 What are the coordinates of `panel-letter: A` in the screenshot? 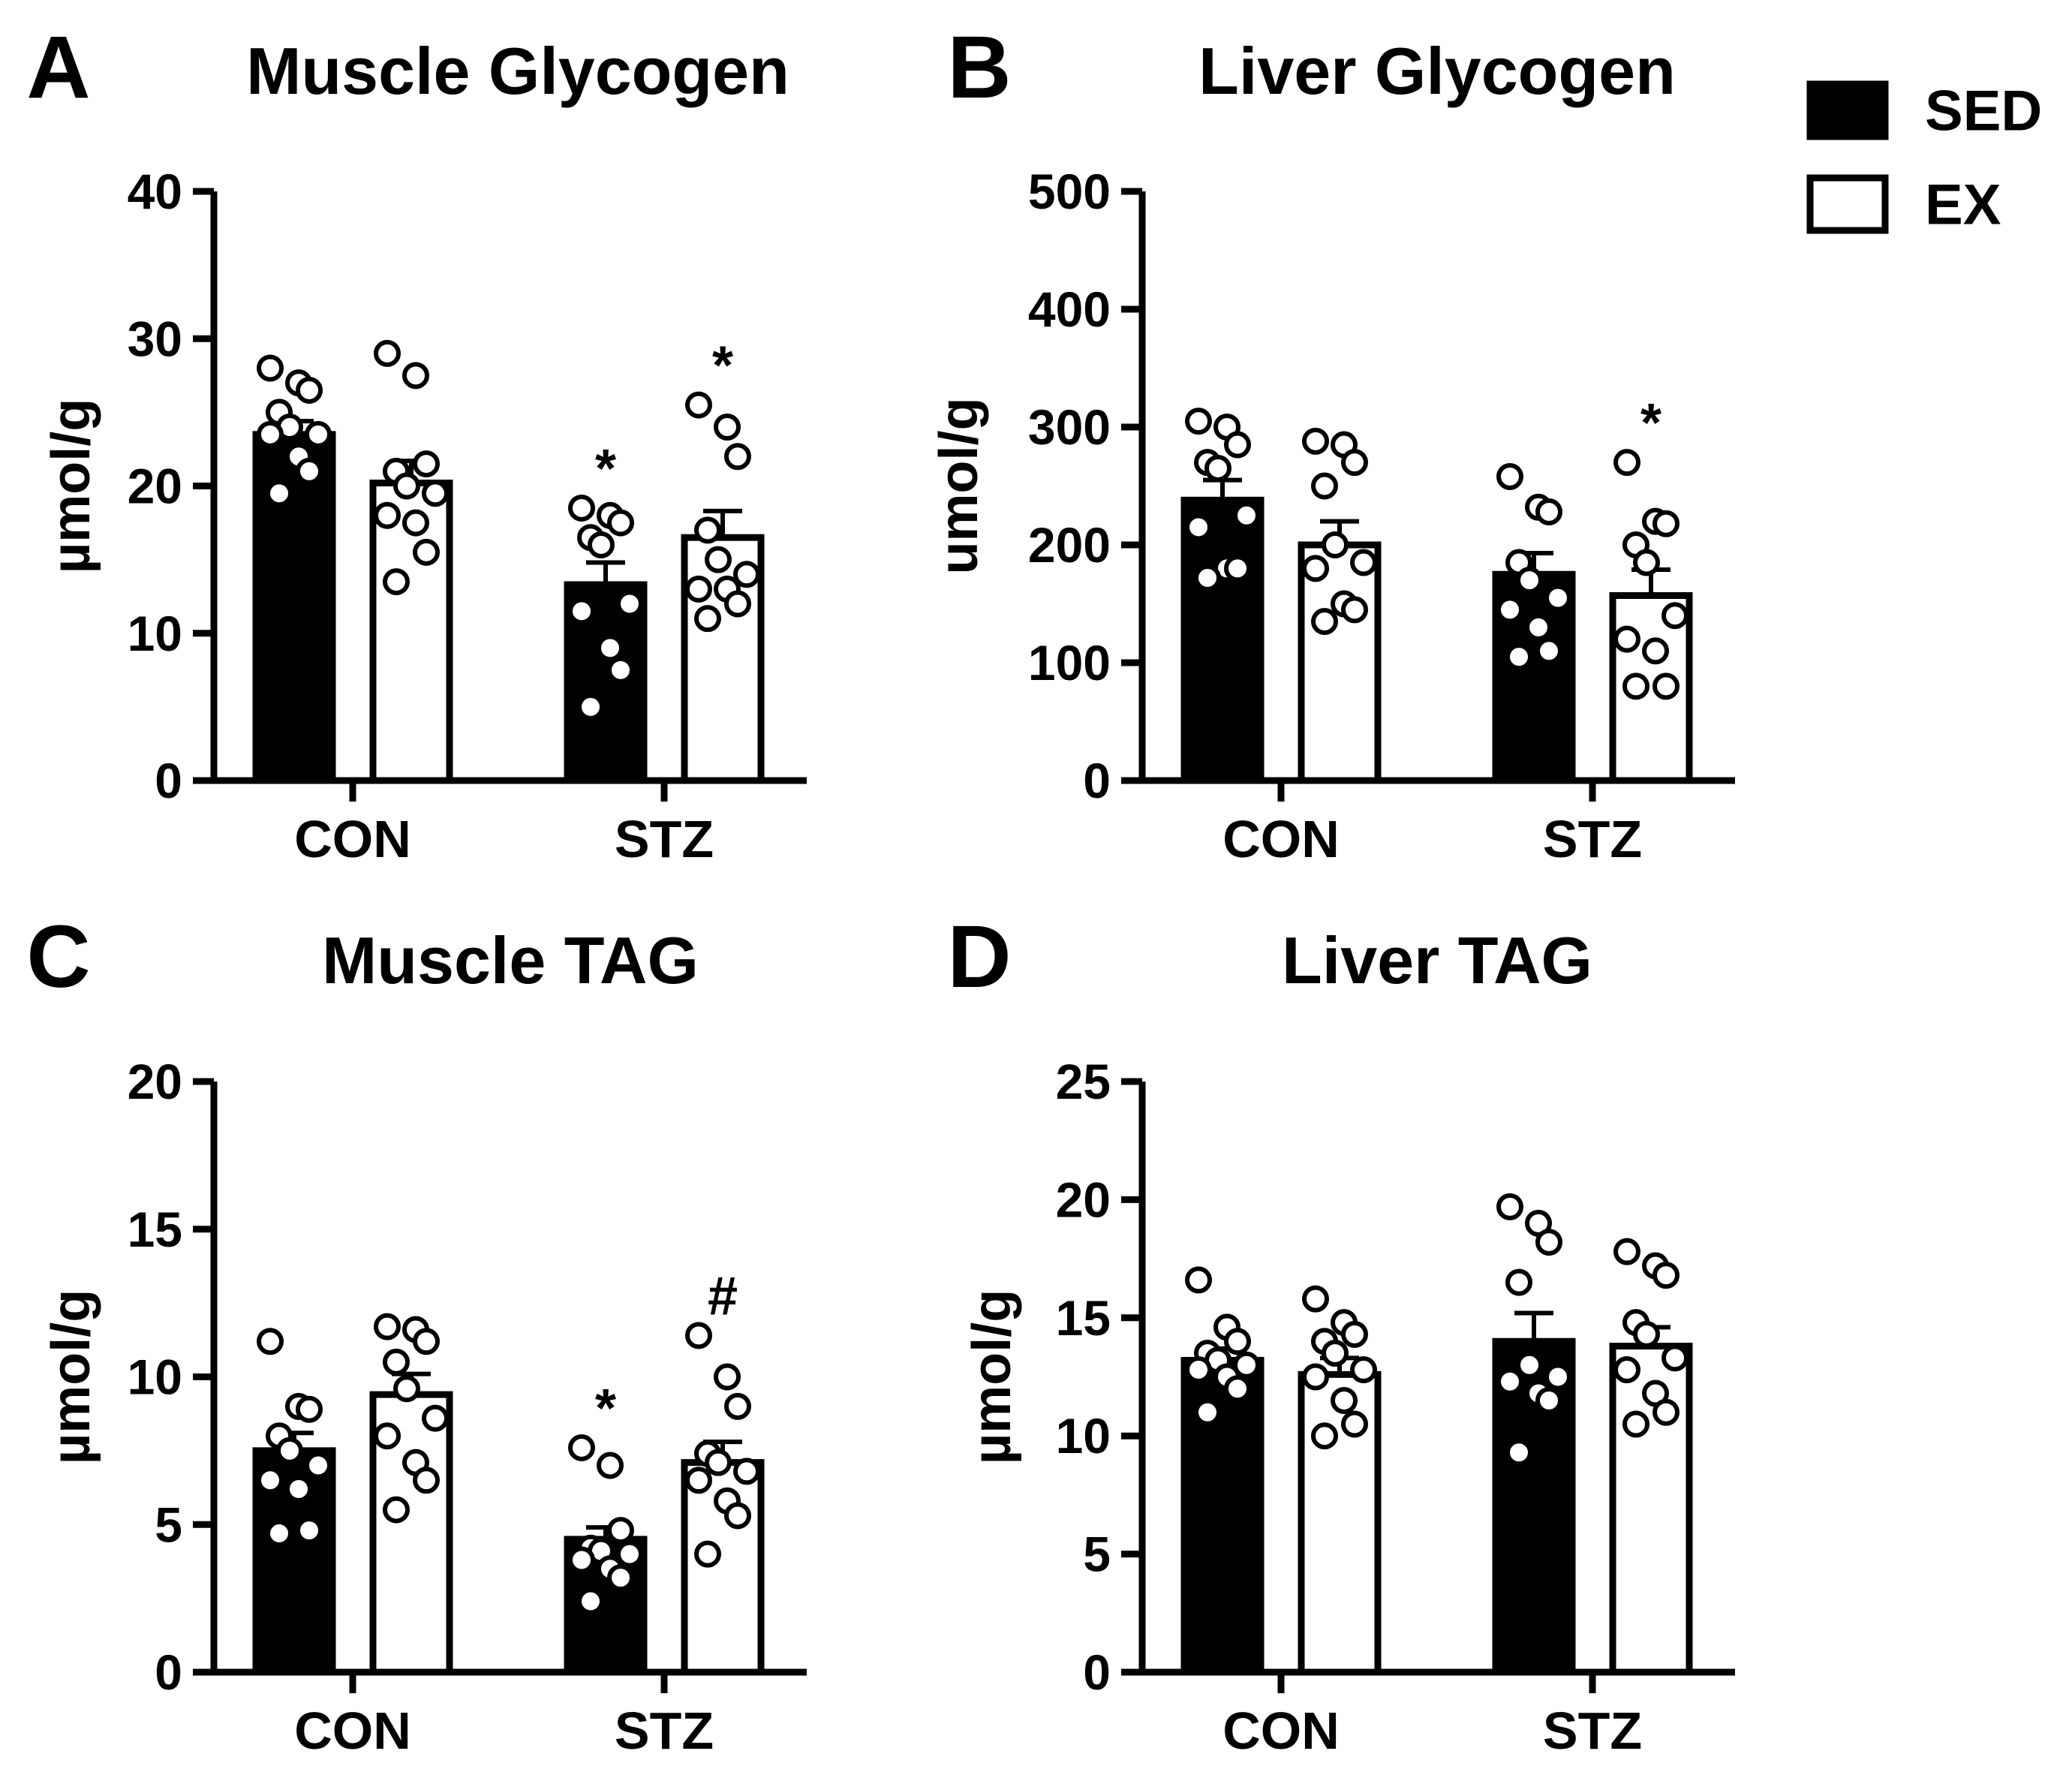 It's located at (58, 67).